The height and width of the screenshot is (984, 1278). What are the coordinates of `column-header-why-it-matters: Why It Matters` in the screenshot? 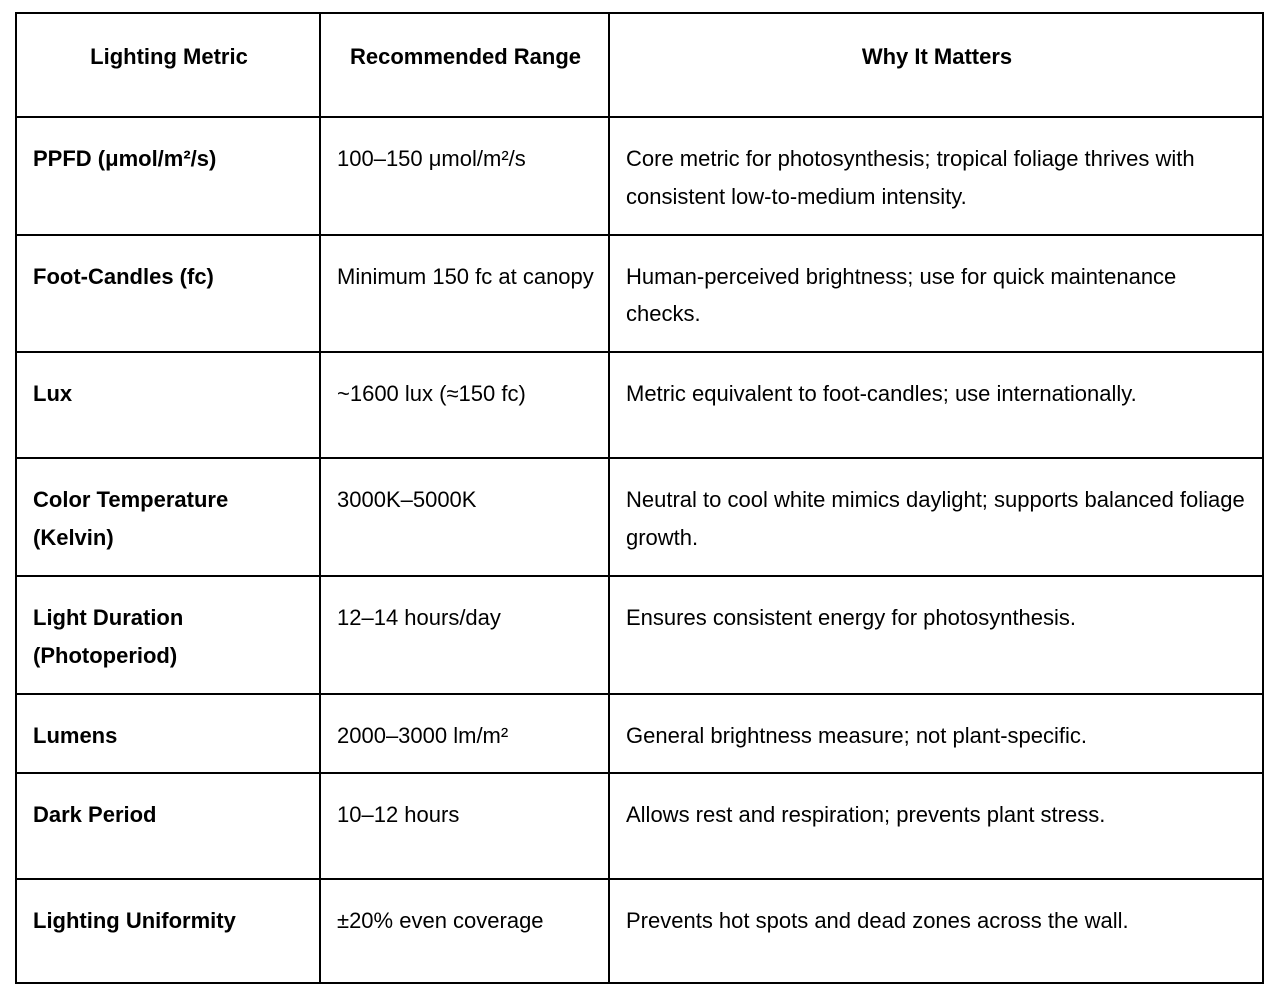 It's located at (936, 65).